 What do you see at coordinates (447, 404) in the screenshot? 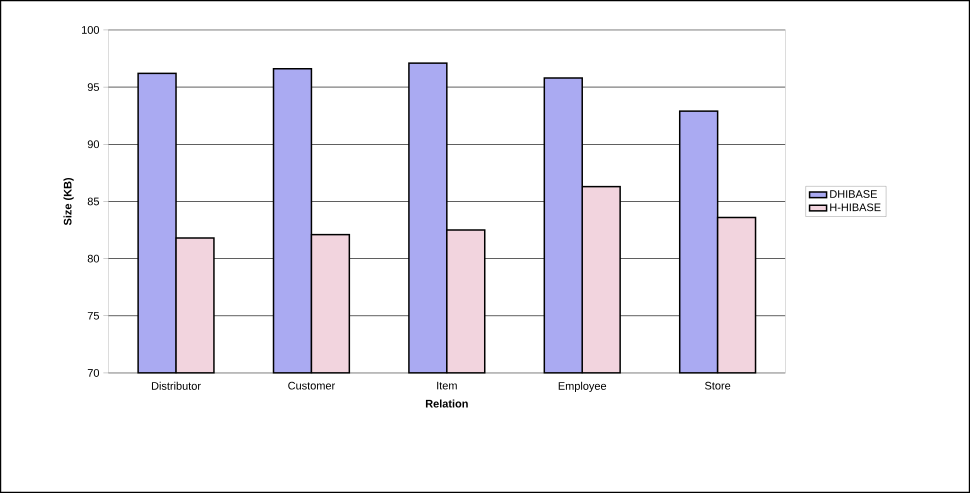
I see `x-axis-title: Relation` at bounding box center [447, 404].